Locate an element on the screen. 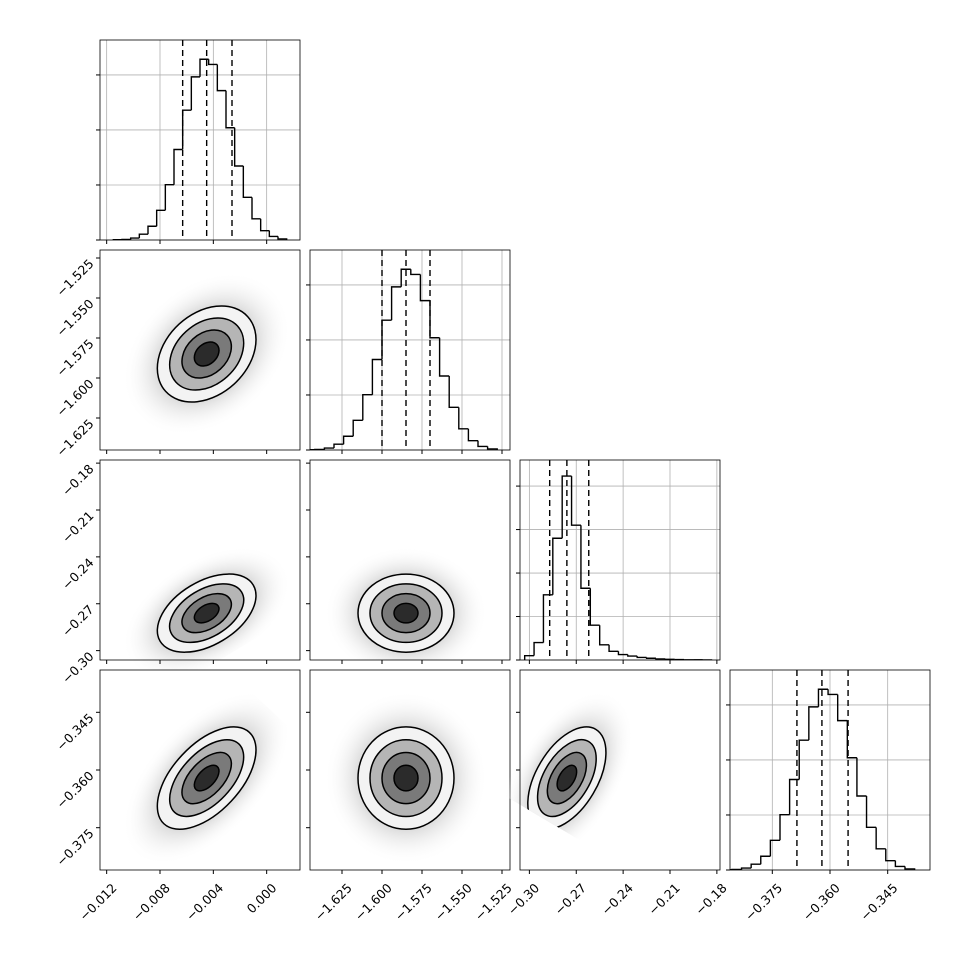  x-tick-label: −0.27 is located at coordinates (570, 899).